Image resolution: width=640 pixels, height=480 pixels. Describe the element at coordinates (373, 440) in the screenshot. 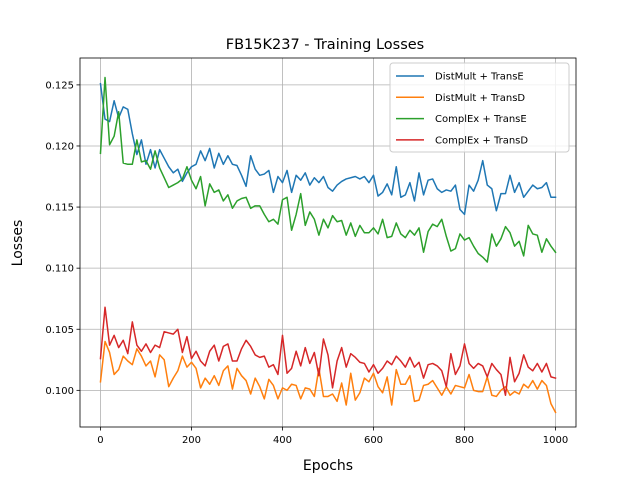

I see `x-tick-label: 600` at that location.